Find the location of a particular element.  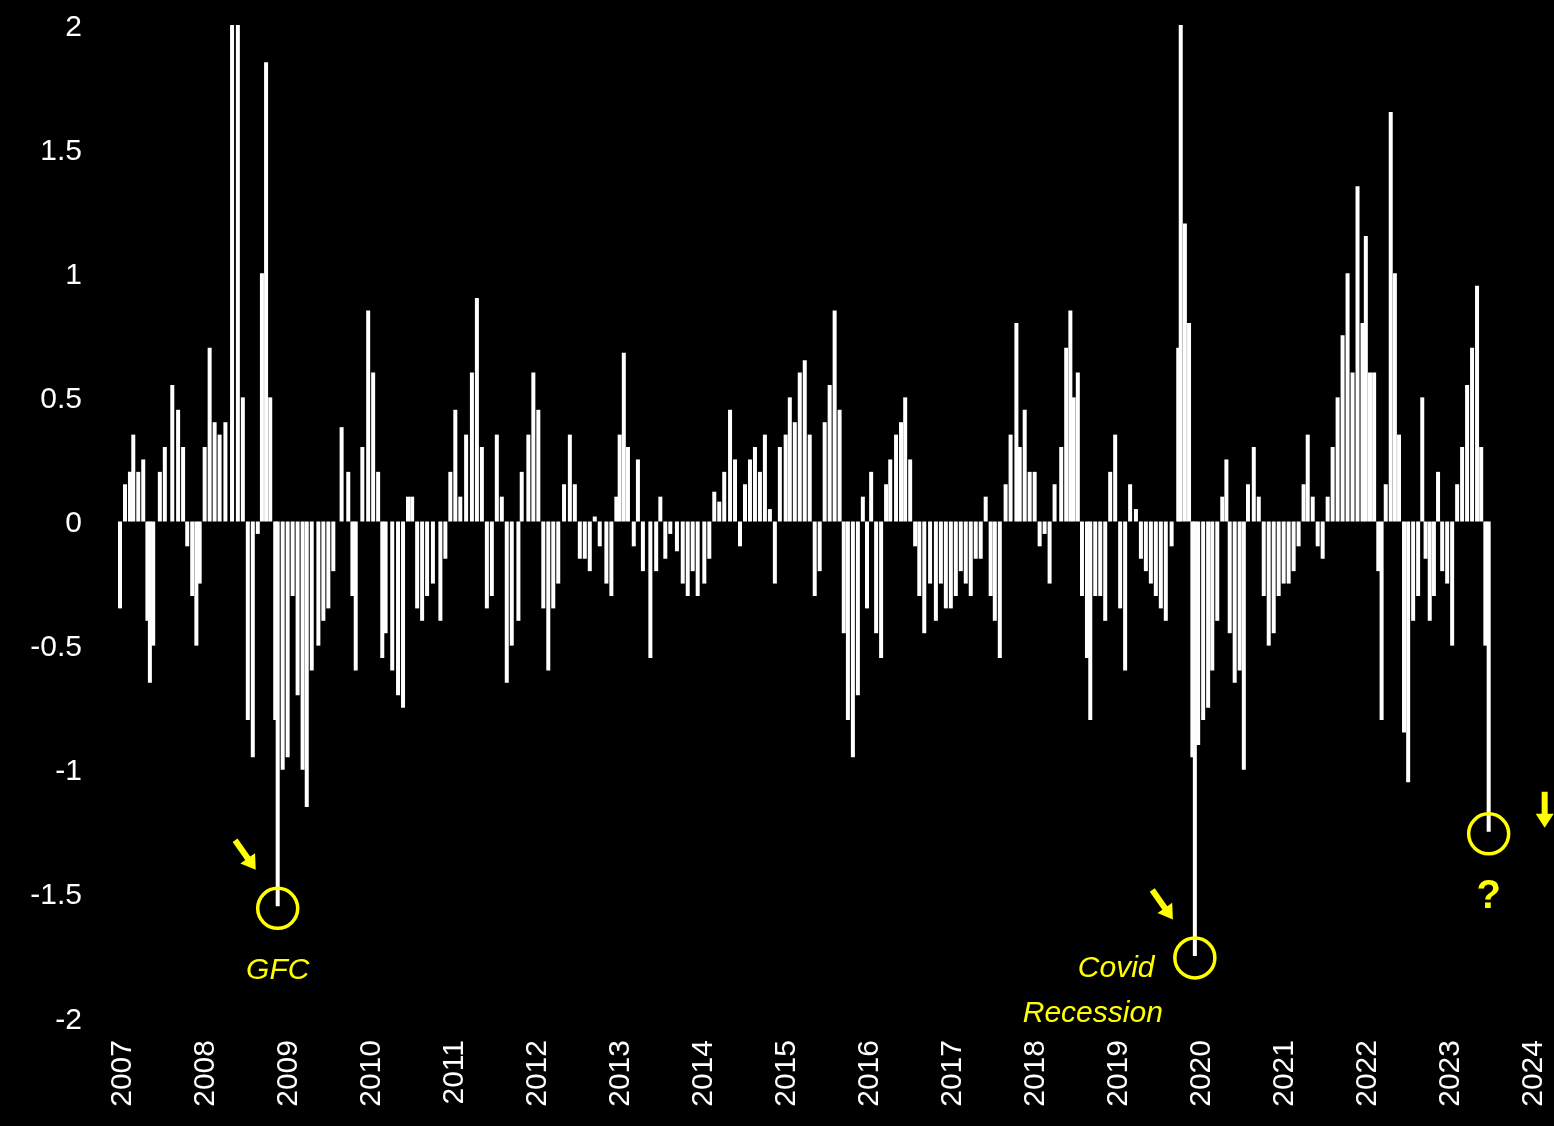

y-tick-label: 0.5 is located at coordinates (61, 397).